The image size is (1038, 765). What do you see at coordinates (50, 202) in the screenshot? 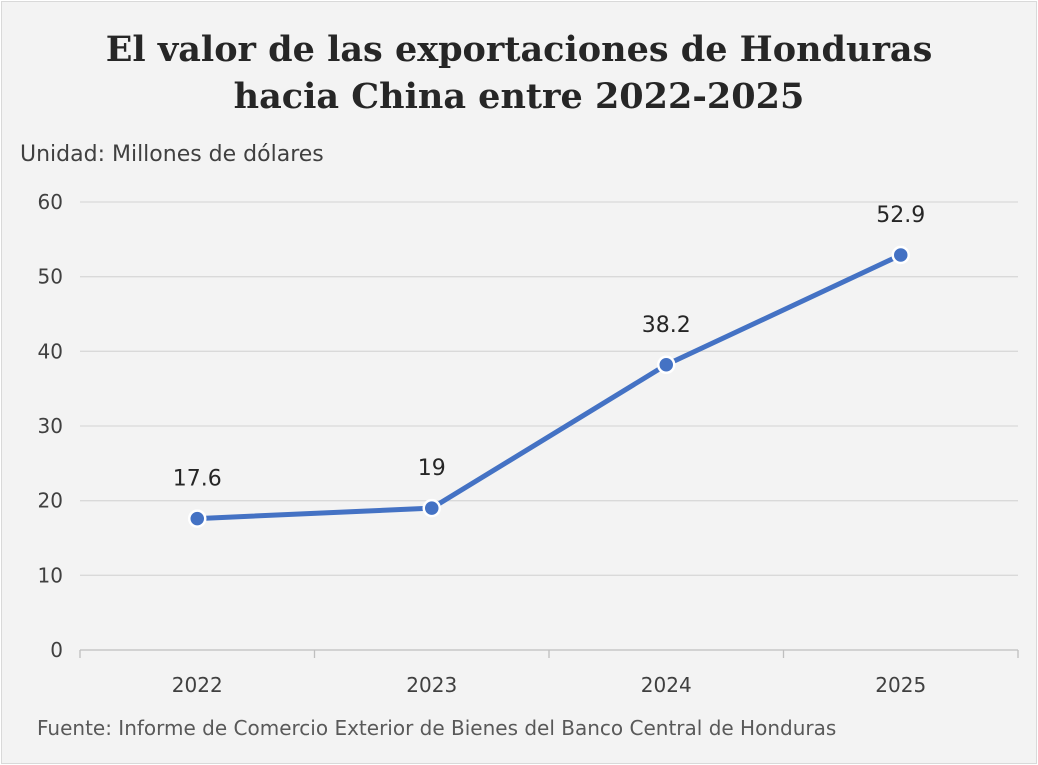
I see `y-tick-label: 60` at bounding box center [50, 202].